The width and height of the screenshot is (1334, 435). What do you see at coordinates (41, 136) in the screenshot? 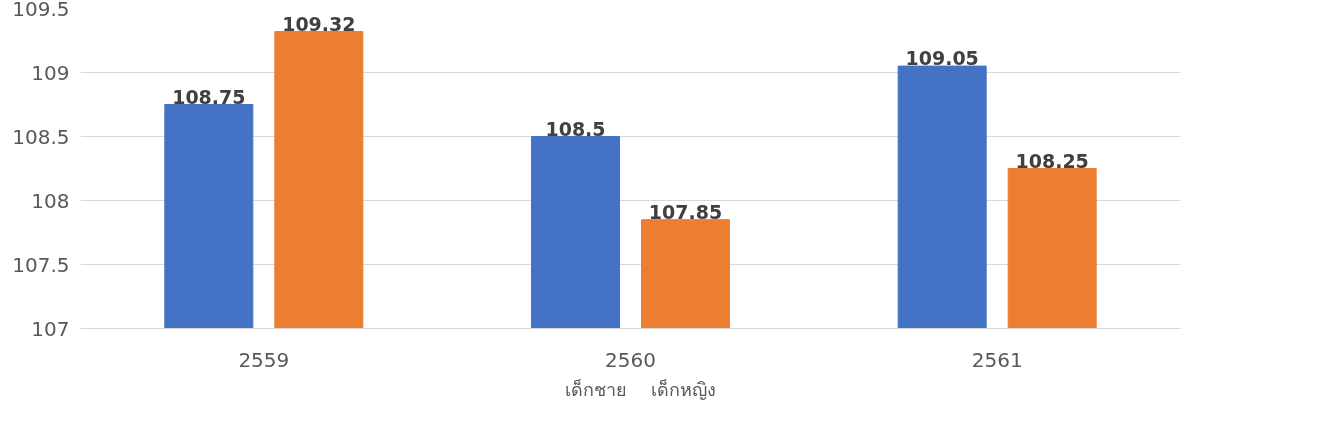
I see `y-tick-label: 108.5` at bounding box center [41, 136].